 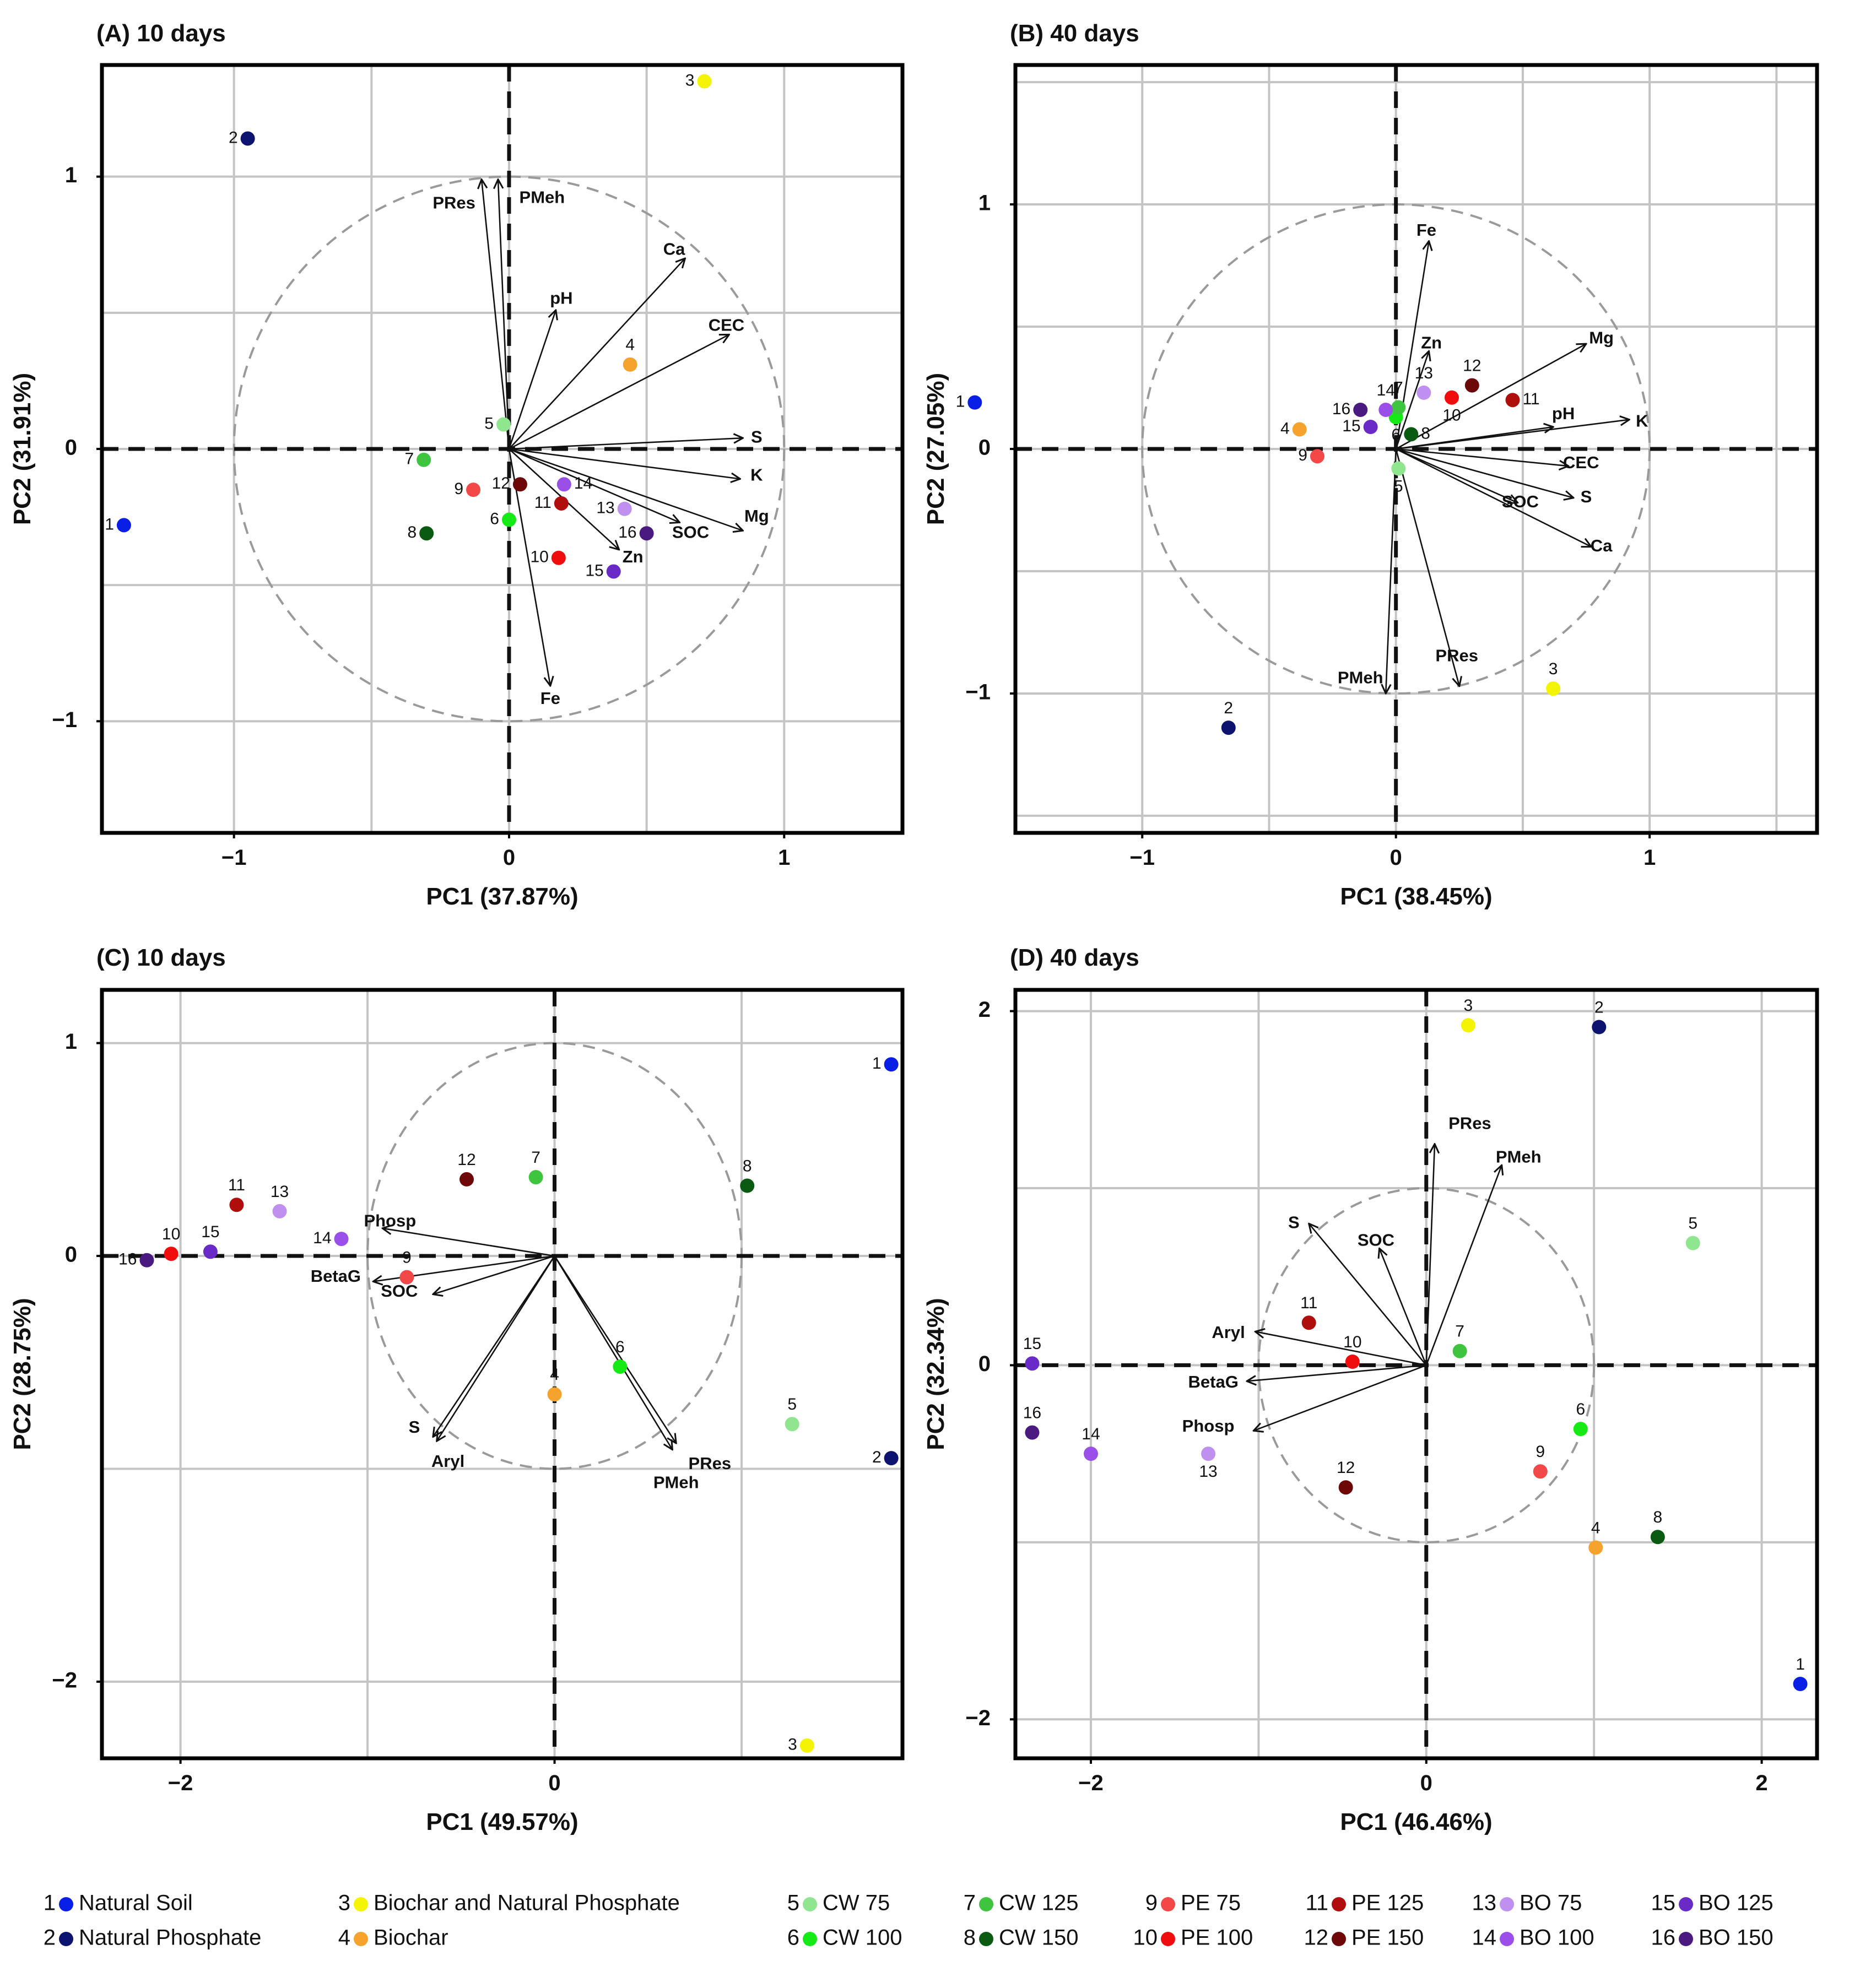 What do you see at coordinates (466, 1160) in the screenshot?
I see `sample-label-12: 12` at bounding box center [466, 1160].